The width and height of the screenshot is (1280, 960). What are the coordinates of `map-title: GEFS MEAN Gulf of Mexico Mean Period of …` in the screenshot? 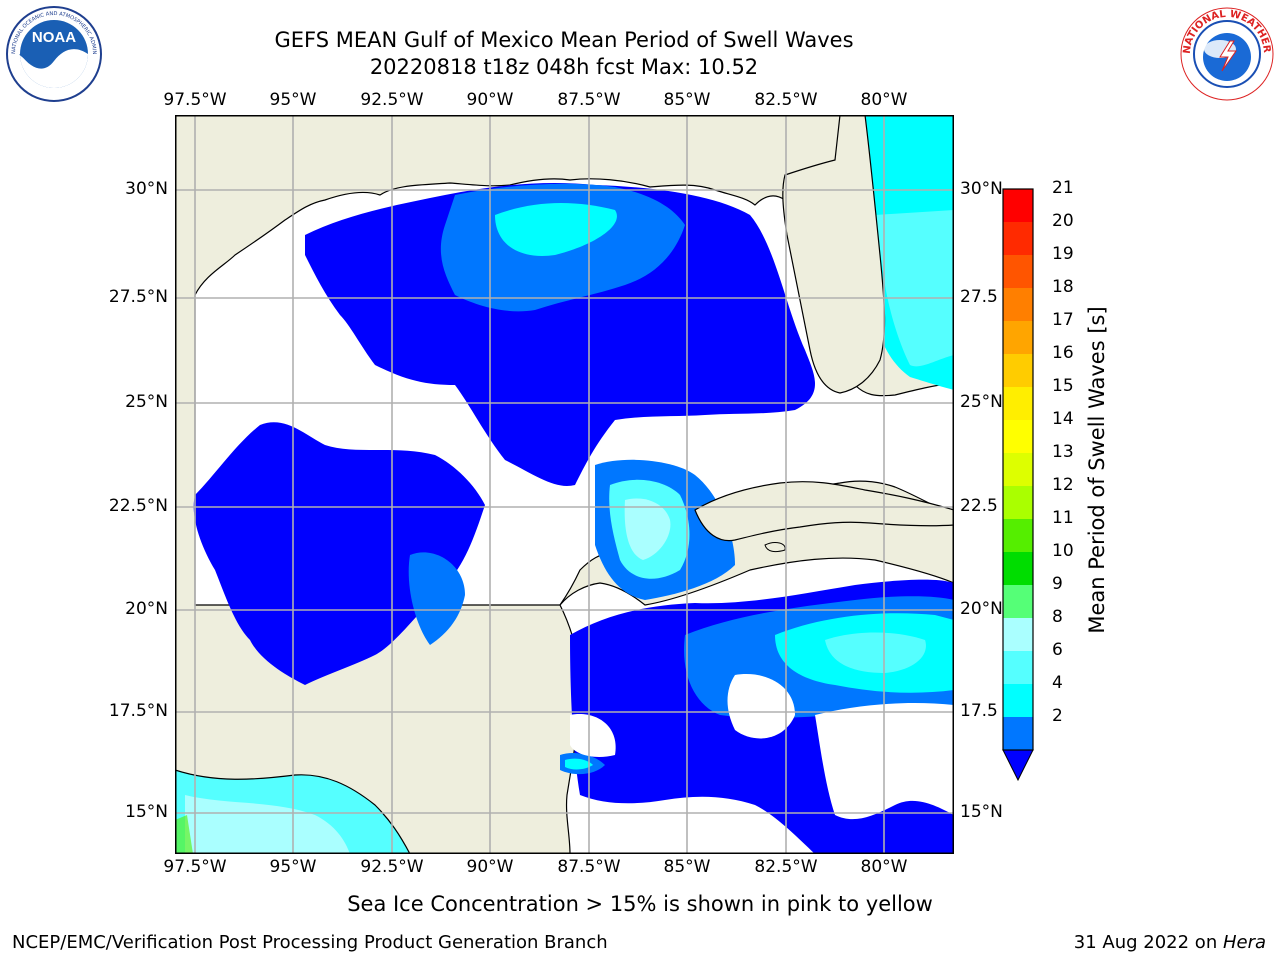 It's located at (564, 40).